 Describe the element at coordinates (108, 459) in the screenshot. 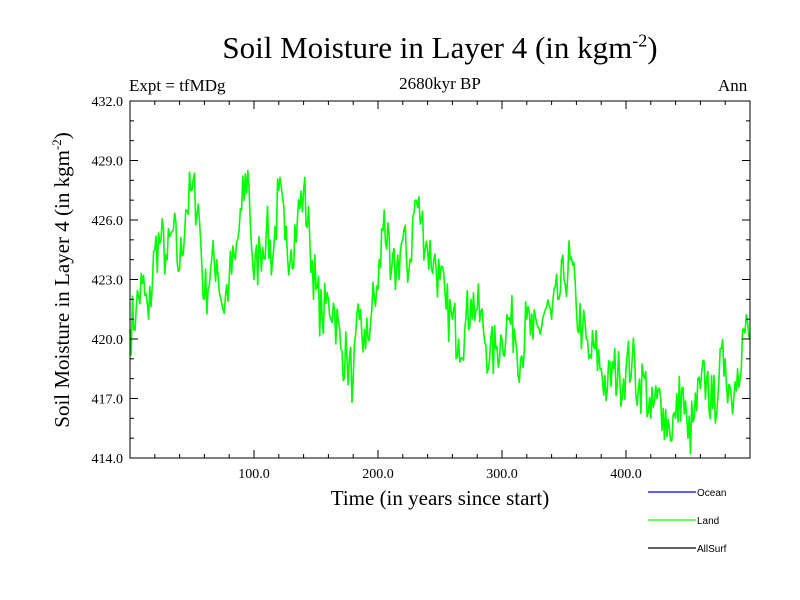

I see `y-tick-label: 414.0` at that location.